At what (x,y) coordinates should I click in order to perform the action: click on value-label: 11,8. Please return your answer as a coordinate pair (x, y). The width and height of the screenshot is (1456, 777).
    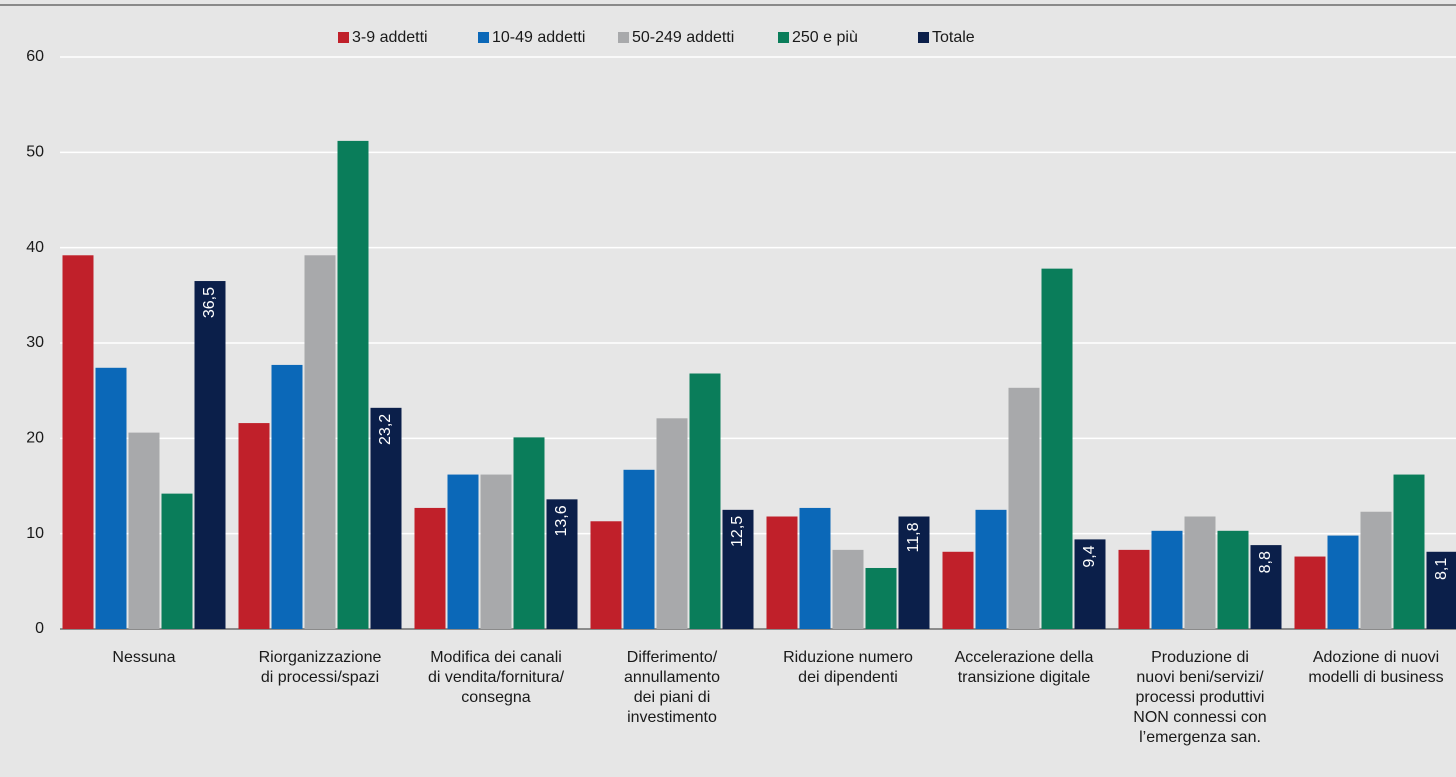
    Looking at the image, I should click on (913, 537).